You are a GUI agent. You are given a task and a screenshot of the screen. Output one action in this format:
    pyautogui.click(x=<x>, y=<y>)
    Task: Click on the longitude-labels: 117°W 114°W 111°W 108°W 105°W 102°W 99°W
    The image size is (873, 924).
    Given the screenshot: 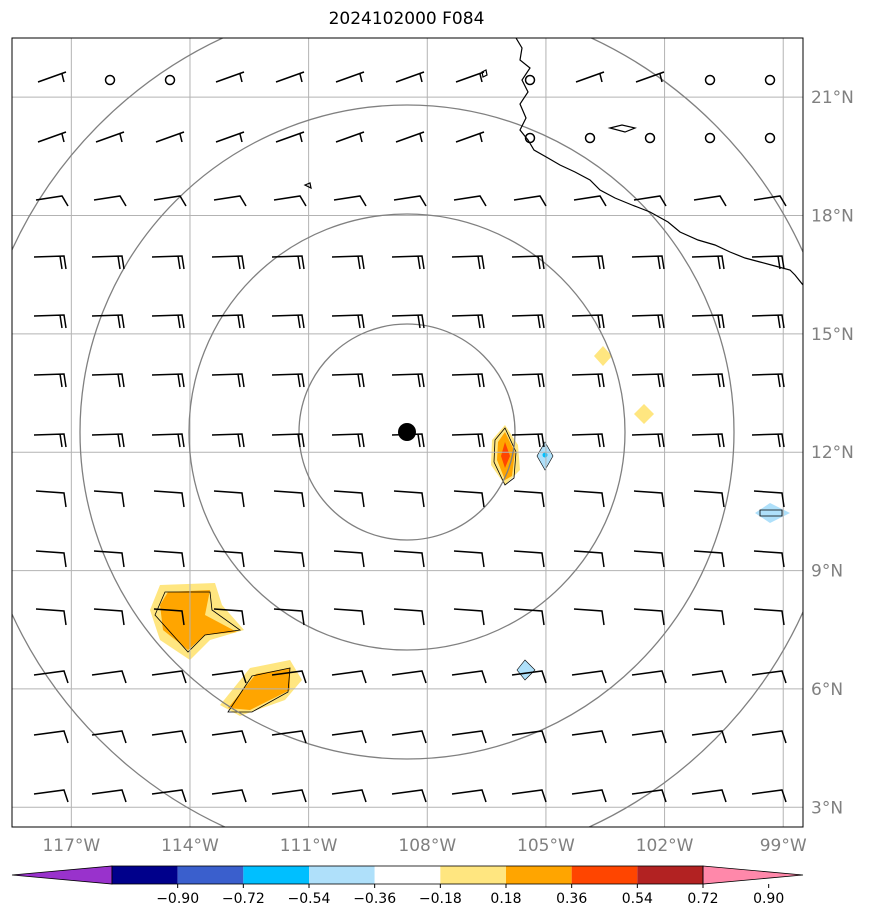 What is the action you would take?
    pyautogui.click(x=424, y=846)
    